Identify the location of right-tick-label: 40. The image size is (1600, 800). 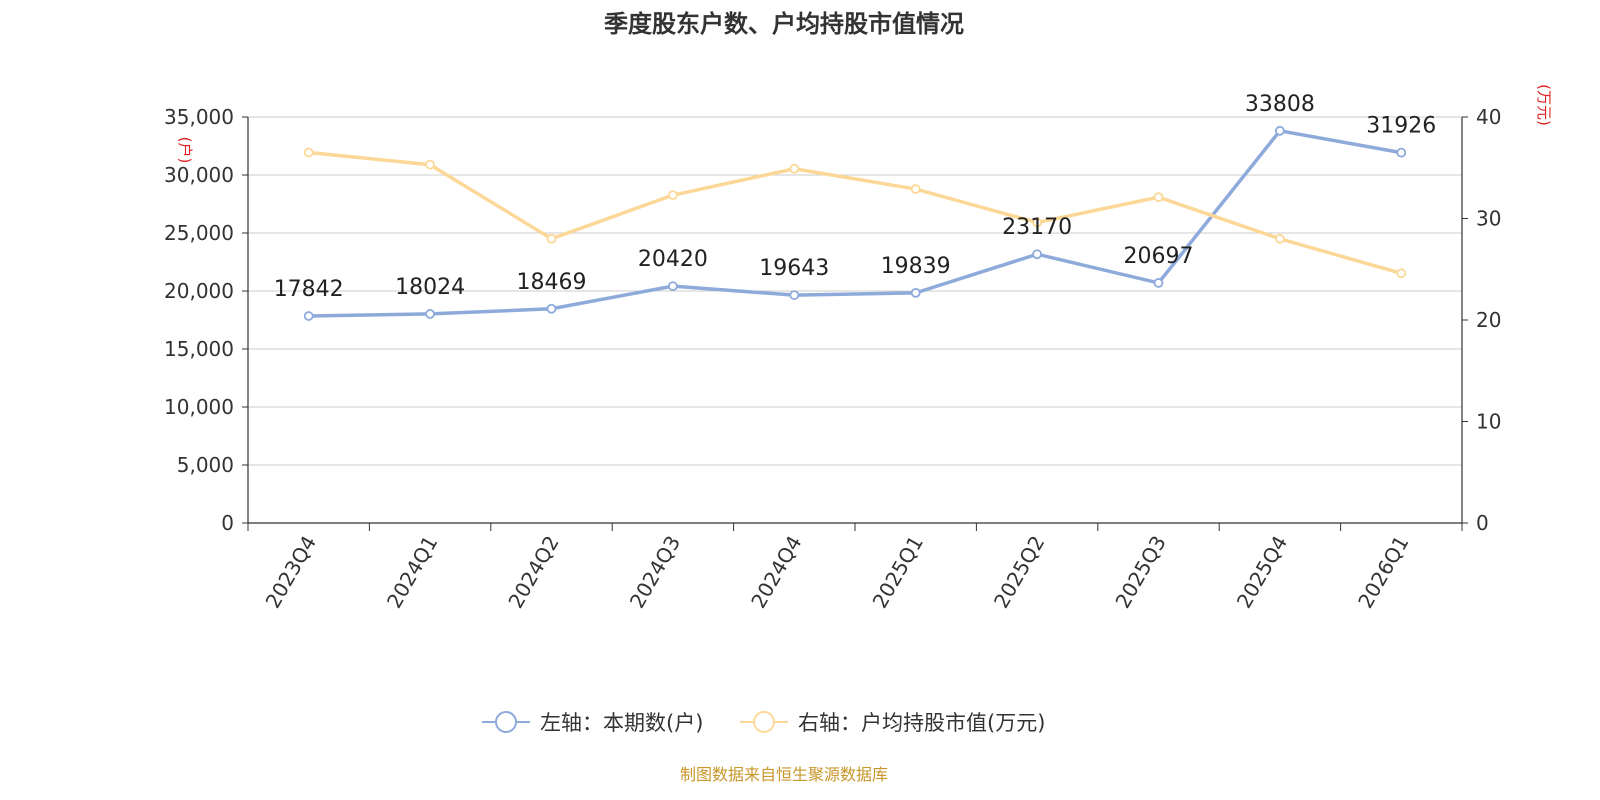
(1488, 117).